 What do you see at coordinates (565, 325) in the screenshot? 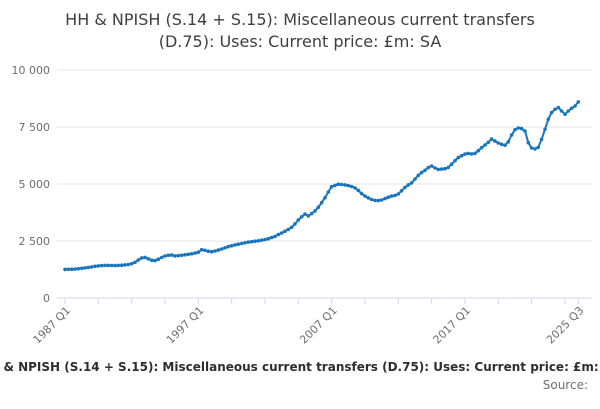
I see `x-axis-tick-label: 2025 Q3` at bounding box center [565, 325].